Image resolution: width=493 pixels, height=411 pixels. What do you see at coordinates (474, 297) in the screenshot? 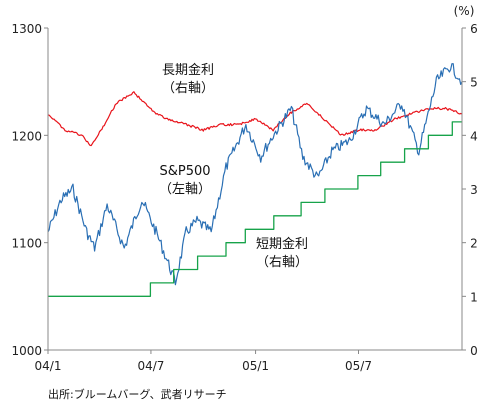
I see `right-tick-label: 1` at bounding box center [474, 297].